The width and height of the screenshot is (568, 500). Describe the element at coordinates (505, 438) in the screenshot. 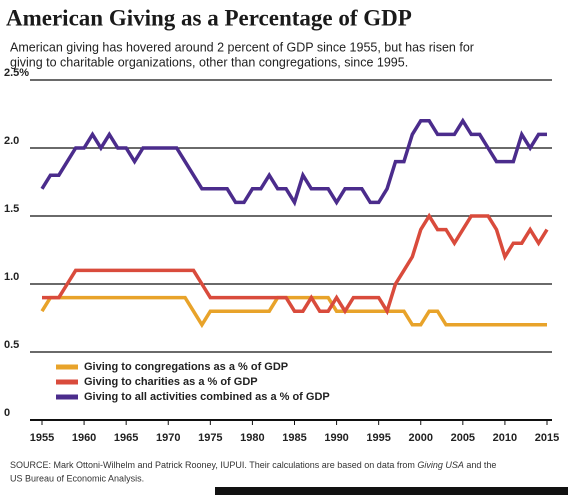

I see `x-tick-label: 2010` at that location.